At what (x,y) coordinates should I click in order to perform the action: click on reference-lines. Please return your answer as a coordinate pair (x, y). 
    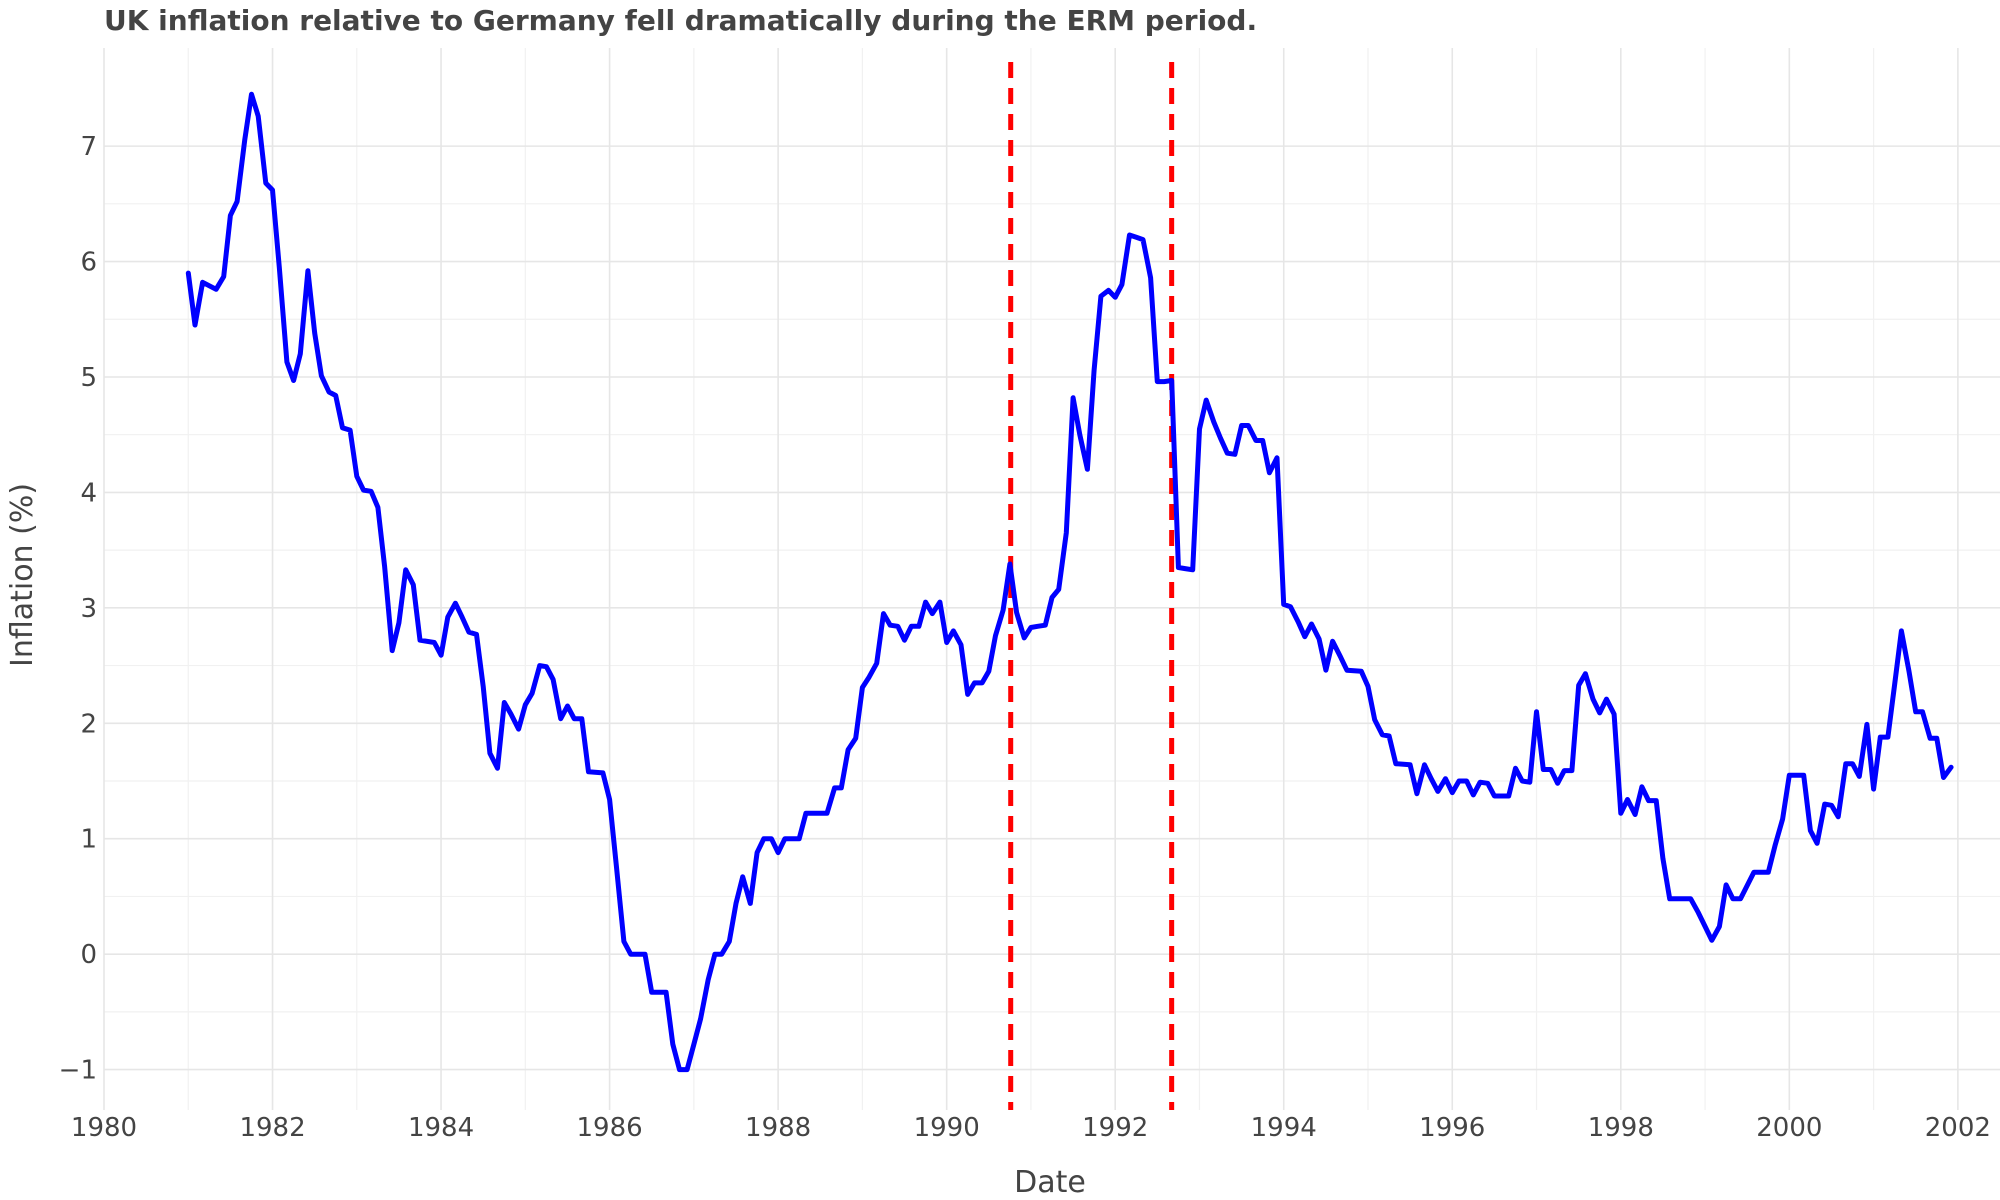
    Looking at the image, I should click on (1091, 586).